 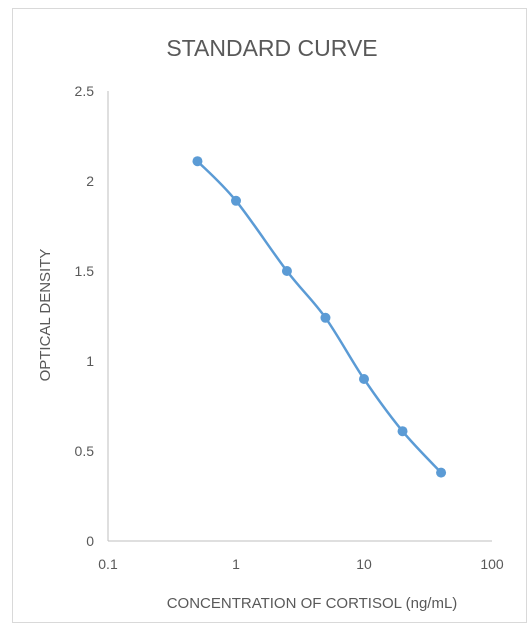 What do you see at coordinates (85, 271) in the screenshot?
I see `y-tick-label: 1.5` at bounding box center [85, 271].